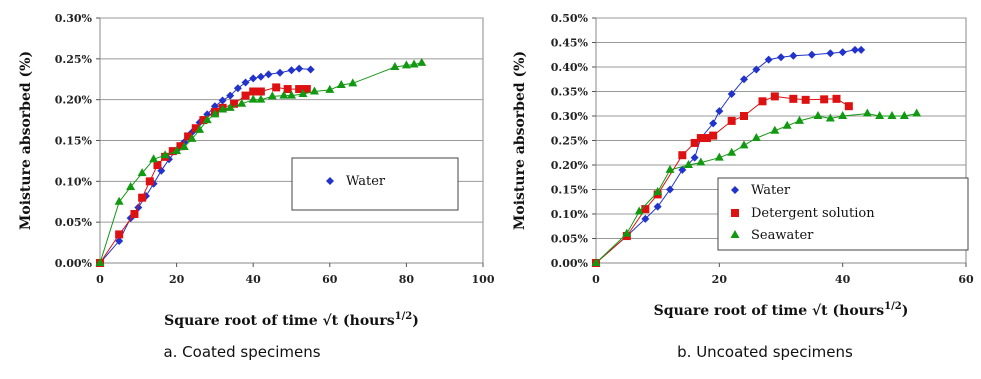 Image resolution: width=981 pixels, height=379 pixels. What do you see at coordinates (771, 190) in the screenshot?
I see `legend-label: Water` at bounding box center [771, 190].